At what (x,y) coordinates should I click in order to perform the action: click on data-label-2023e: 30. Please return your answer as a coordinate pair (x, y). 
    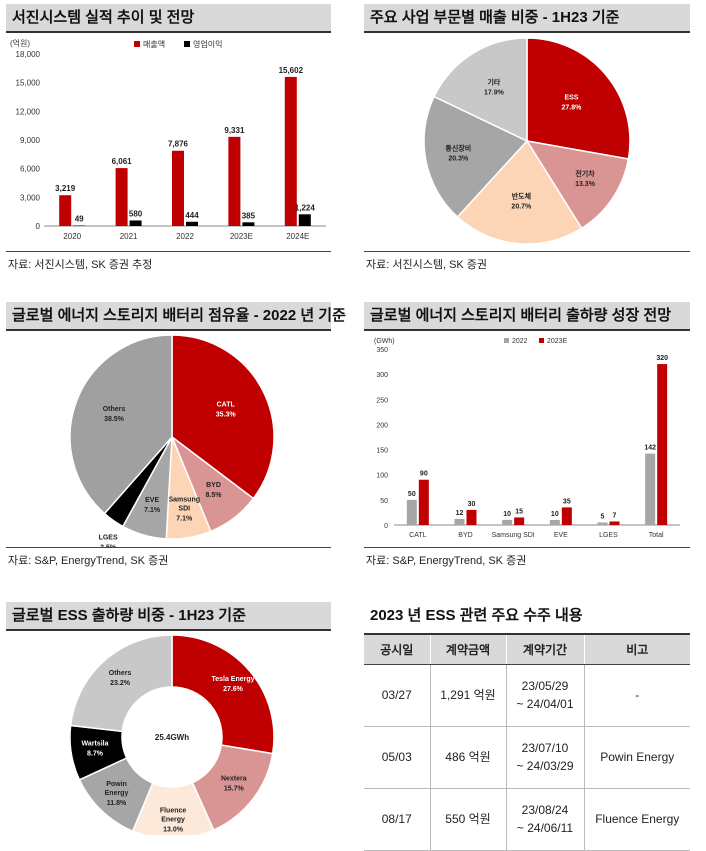
    Looking at the image, I should click on (472, 504).